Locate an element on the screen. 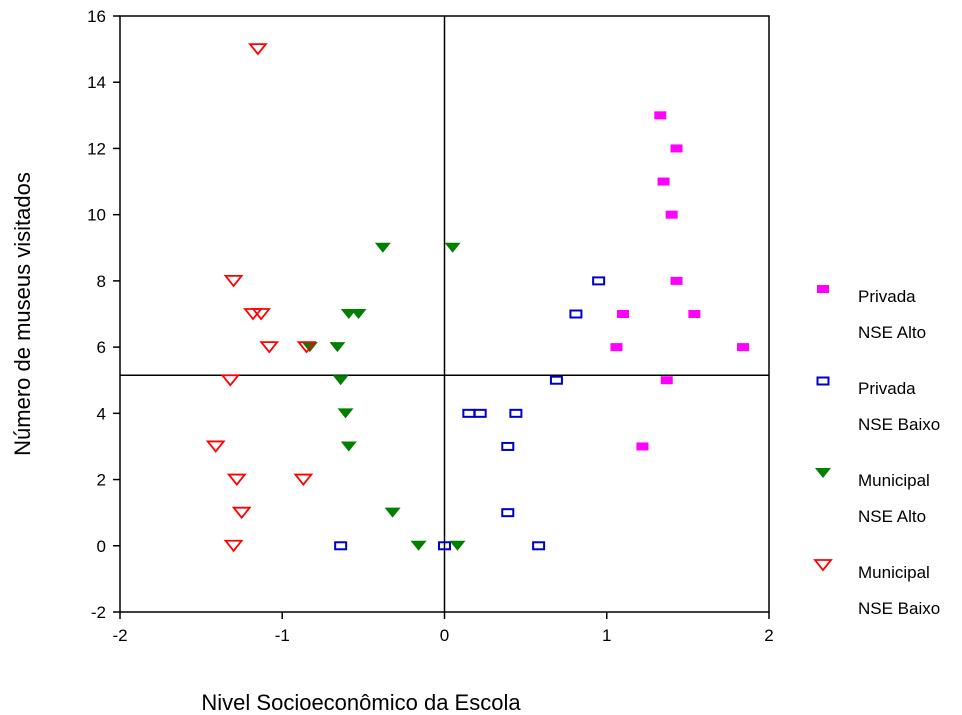  y-tick-label: 16 is located at coordinates (96, 16).